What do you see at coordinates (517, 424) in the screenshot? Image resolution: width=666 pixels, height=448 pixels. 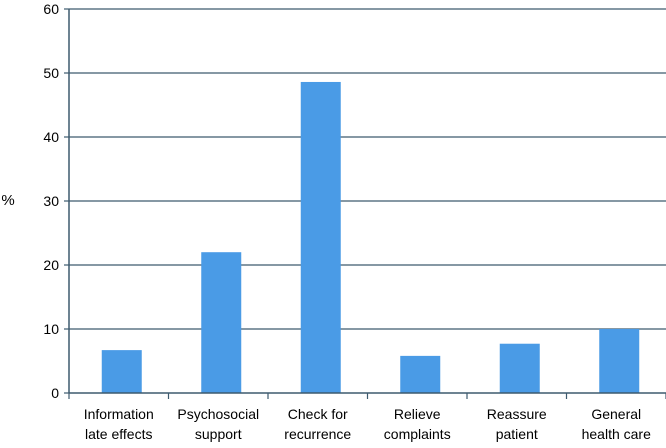 I see `x-category-label-4: Reassure patient` at bounding box center [517, 424].